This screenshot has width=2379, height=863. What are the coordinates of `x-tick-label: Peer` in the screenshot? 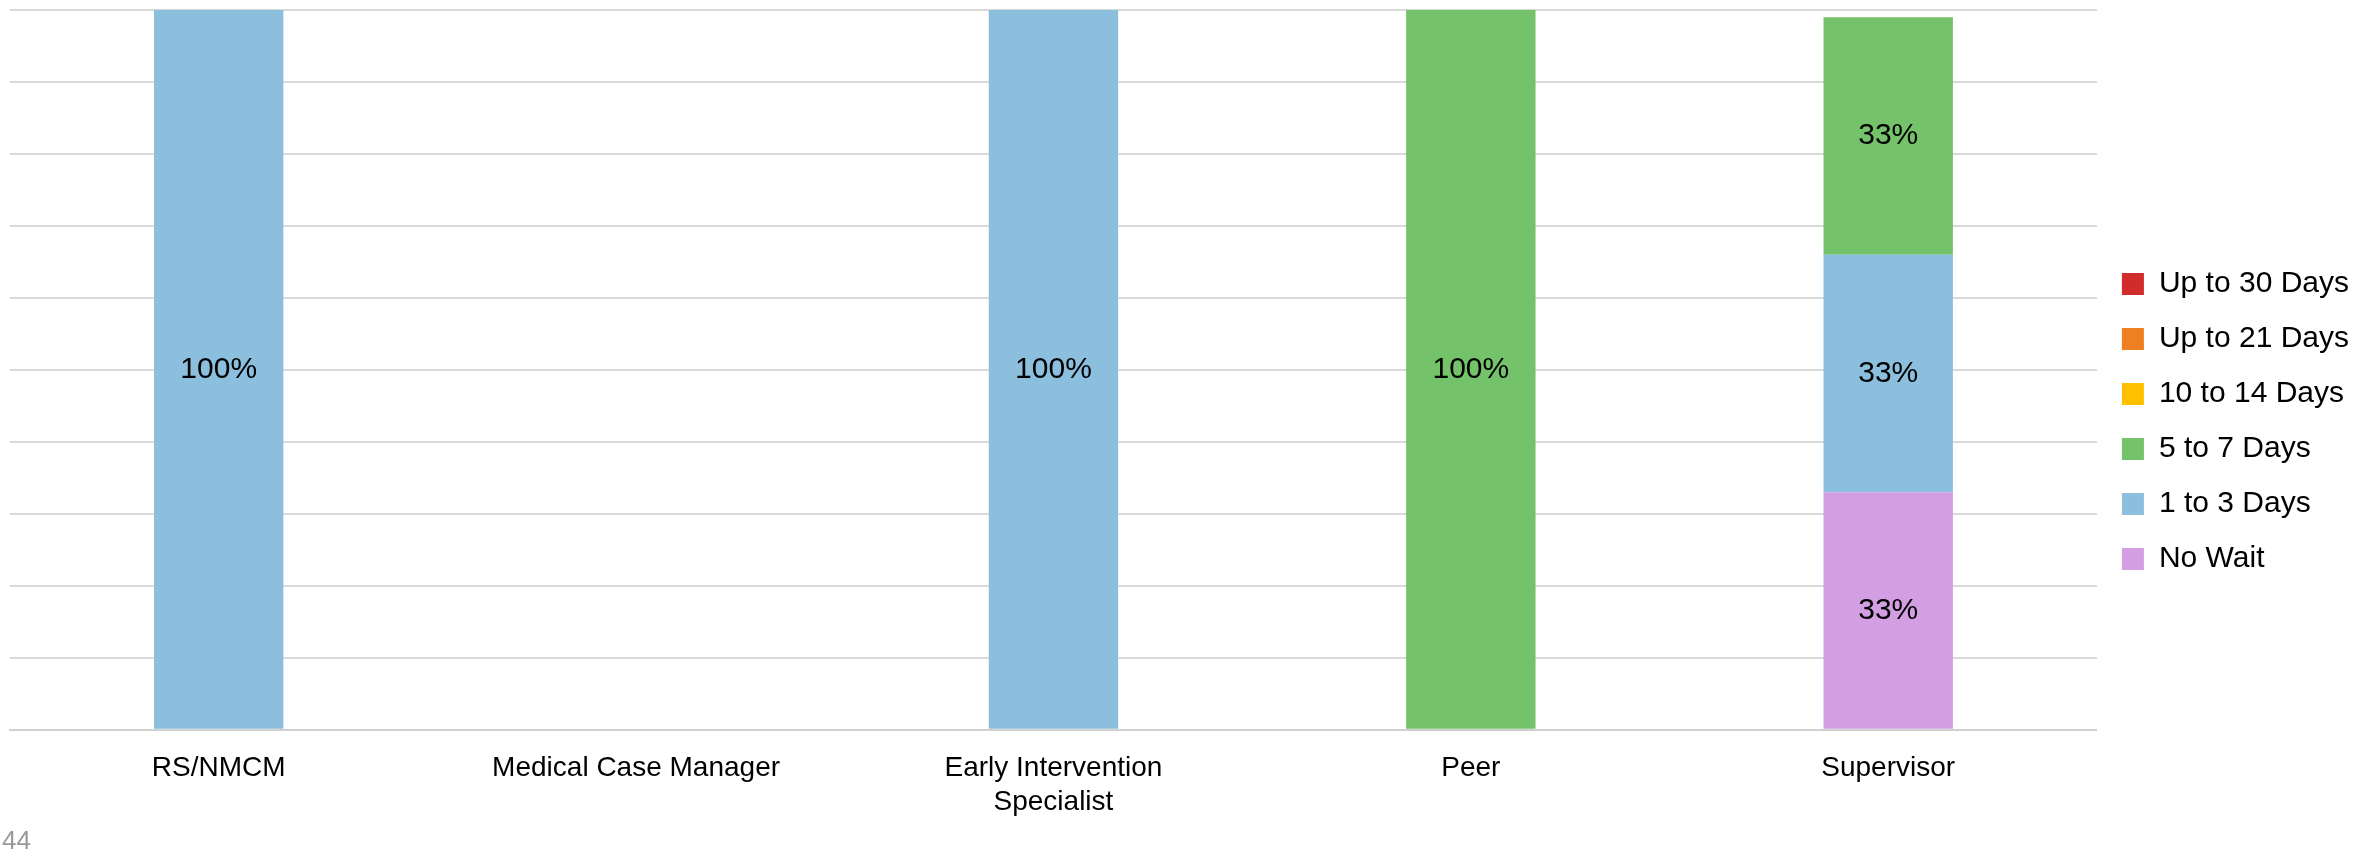 It's located at (1471, 767).